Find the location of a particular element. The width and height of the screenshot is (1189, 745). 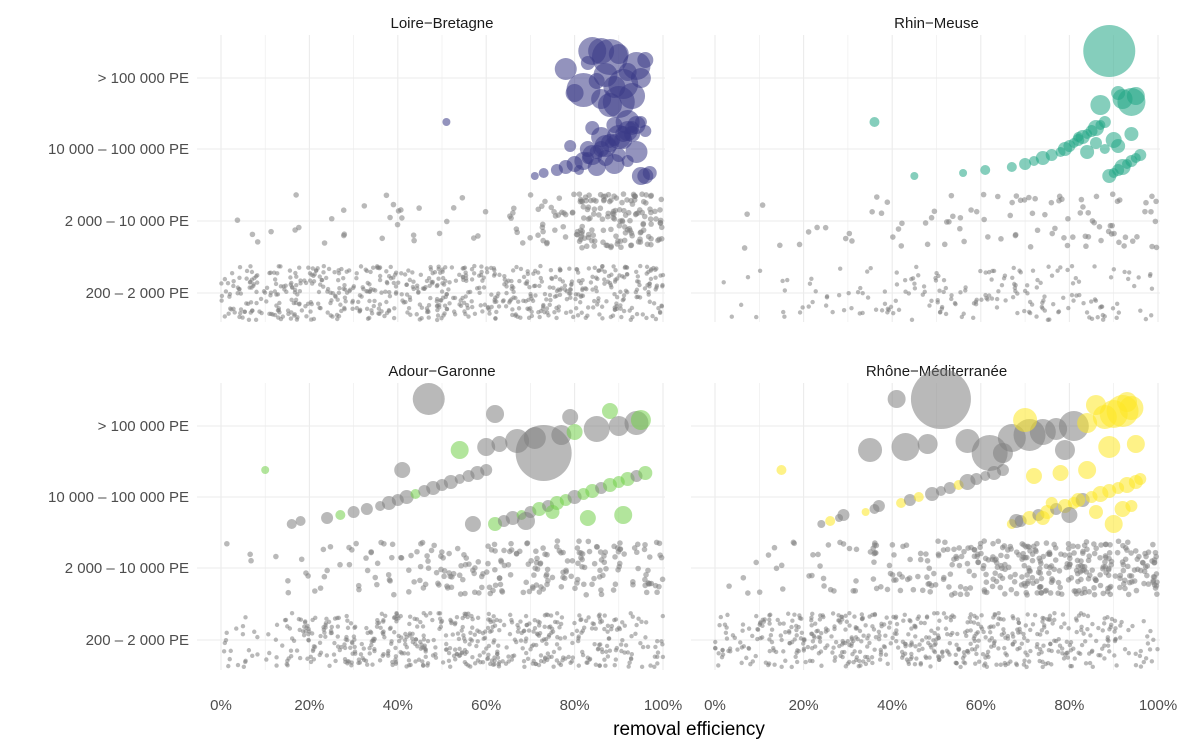

panel-title: Adour−Garonne is located at coordinates (441, 371).